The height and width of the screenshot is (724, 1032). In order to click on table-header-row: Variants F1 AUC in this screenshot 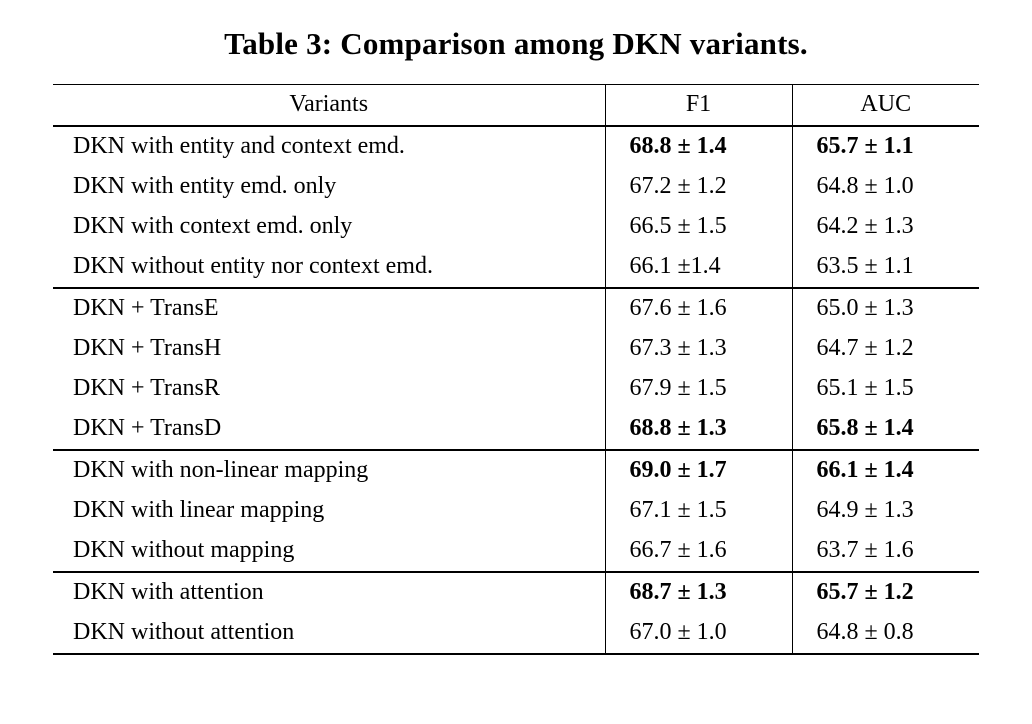, I will do `click(516, 105)`.